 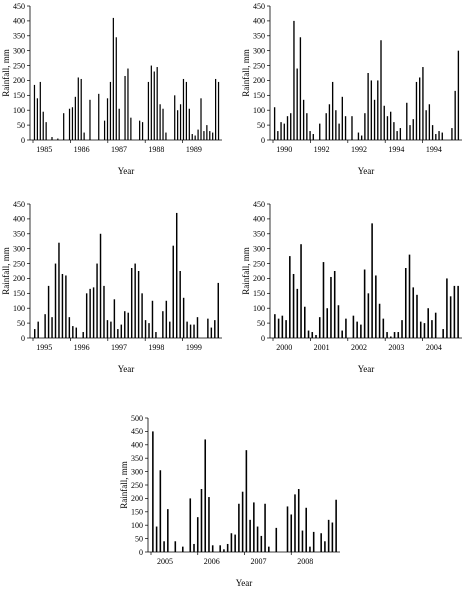 I want to click on x-tick-label: 1998, so click(x=156, y=347).